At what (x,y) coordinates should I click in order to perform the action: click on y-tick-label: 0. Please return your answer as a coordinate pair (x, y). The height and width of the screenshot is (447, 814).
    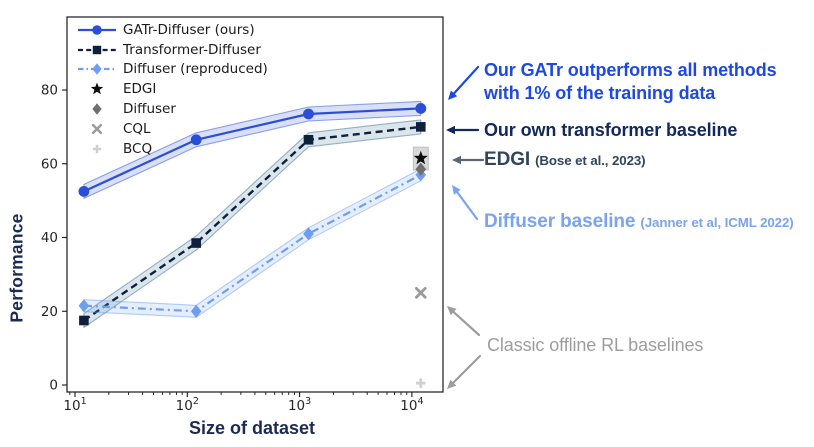
    Looking at the image, I should click on (53, 386).